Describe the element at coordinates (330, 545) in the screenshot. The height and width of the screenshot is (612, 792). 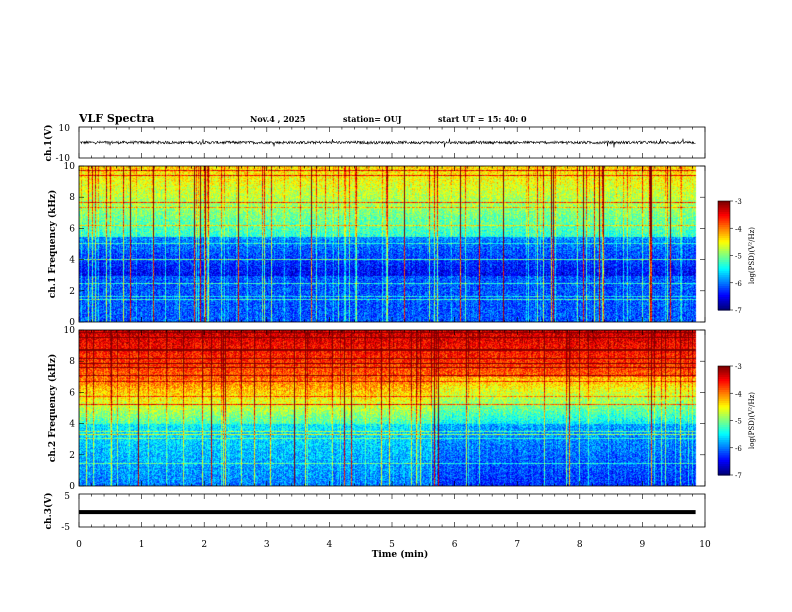
I see `time-tick-label: 4` at that location.